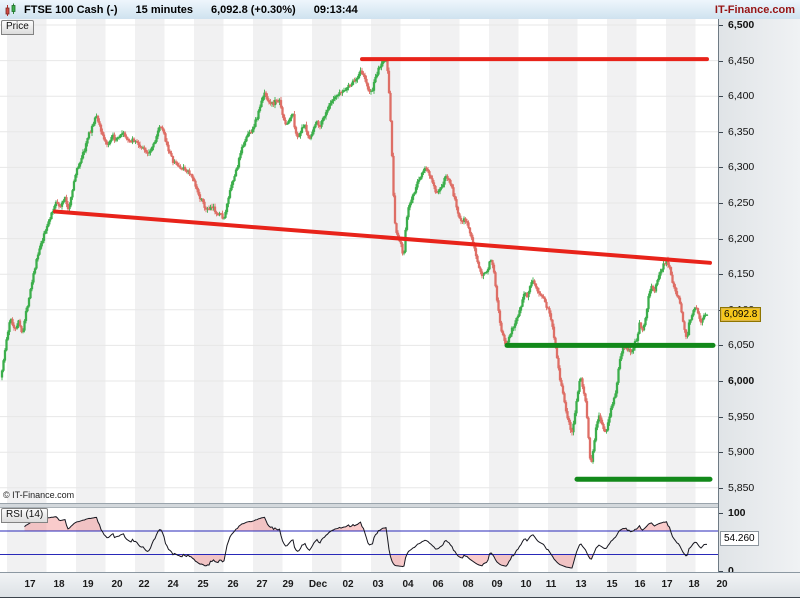 The image size is (800, 600). I want to click on rsi-axis-label: 0, so click(731, 571).